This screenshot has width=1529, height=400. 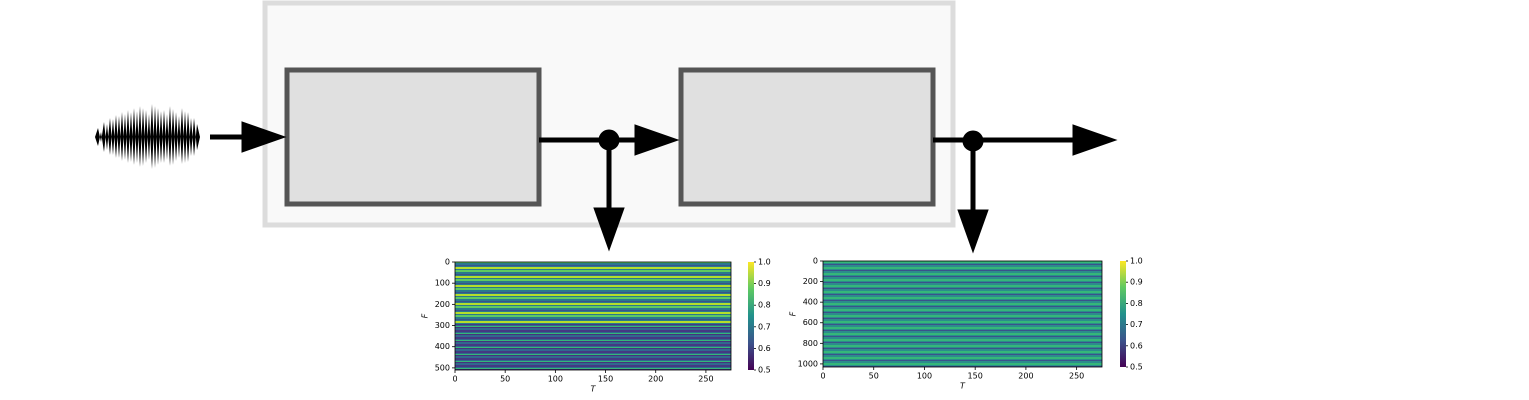 What do you see at coordinates (442, 325) in the screenshot?
I see `y-tick-label: 300` at bounding box center [442, 325].